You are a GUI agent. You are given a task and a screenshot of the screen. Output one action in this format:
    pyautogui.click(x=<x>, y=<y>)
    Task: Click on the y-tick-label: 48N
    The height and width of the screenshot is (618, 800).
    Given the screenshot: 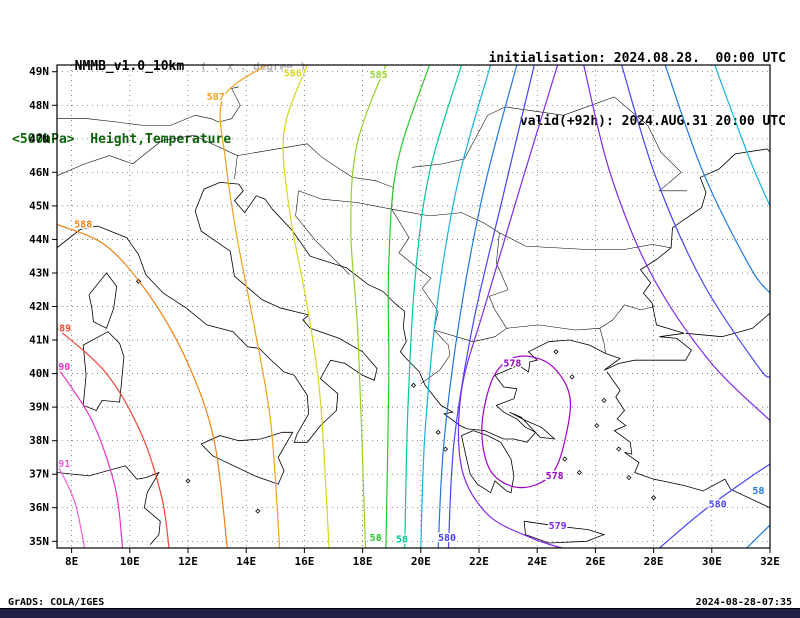 What is the action you would take?
    pyautogui.click(x=39, y=105)
    